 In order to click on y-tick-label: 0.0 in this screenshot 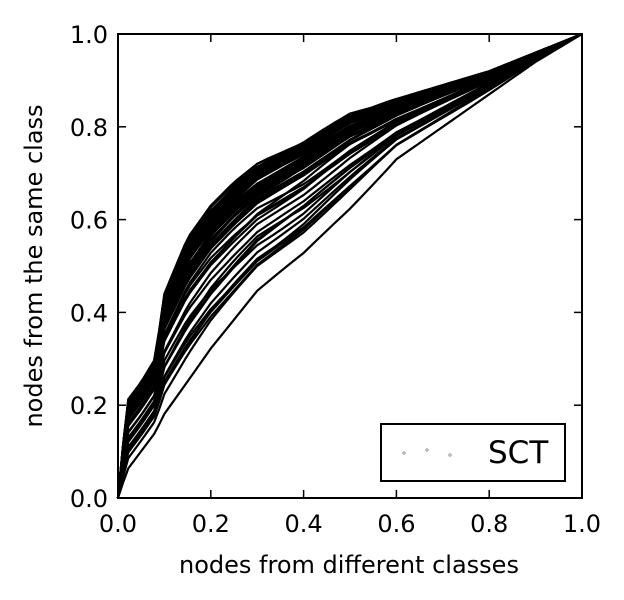, I will do `click(89, 499)`.